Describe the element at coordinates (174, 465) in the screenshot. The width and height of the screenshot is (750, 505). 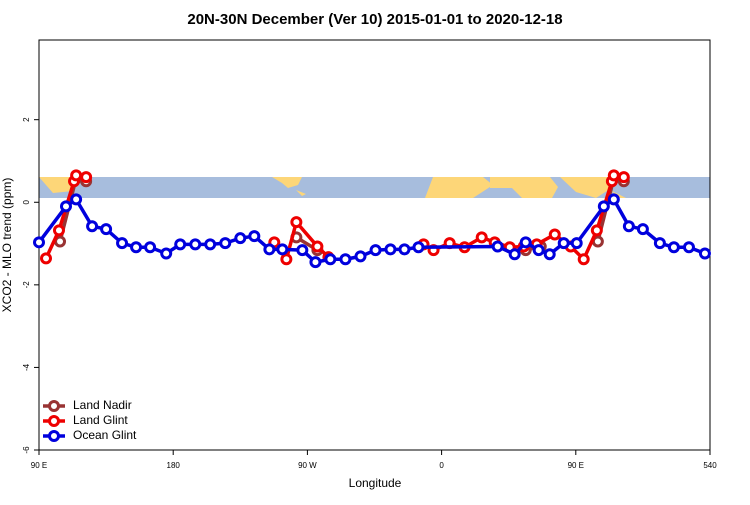
I see `x-tick-label: 180` at that location.